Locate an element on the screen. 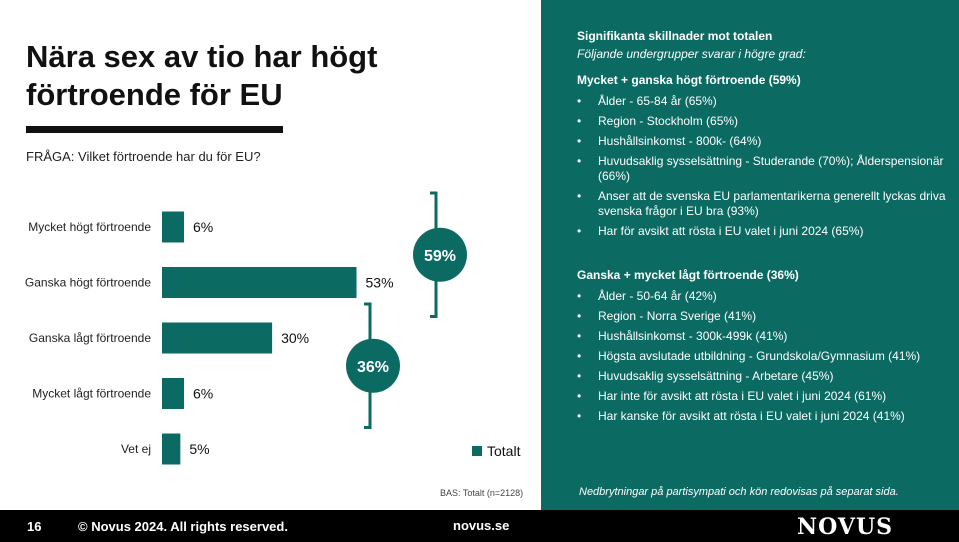 The height and width of the screenshot is (542, 959). question-text: FRÅGA: Vilket förtroende har du för EU? is located at coordinates (143, 156).